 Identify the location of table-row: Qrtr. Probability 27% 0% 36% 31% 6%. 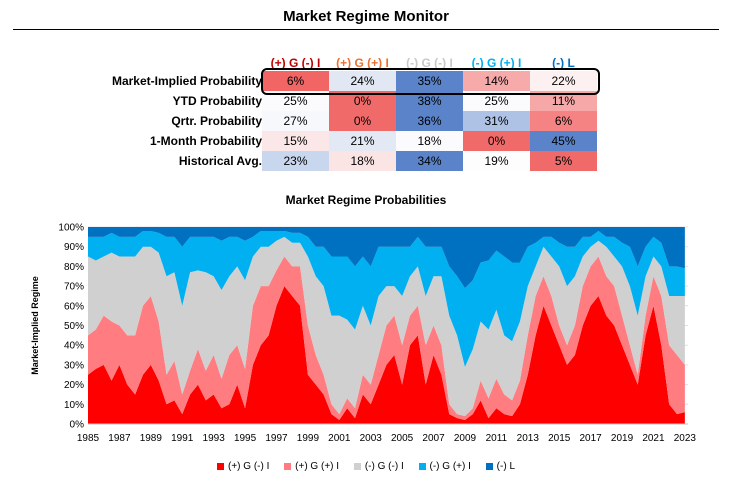
(338, 121).